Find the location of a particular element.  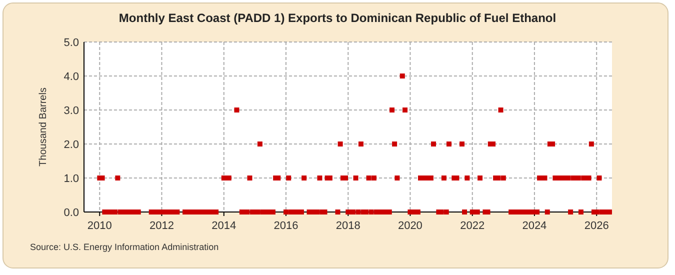

y-tick-label: 1.0 is located at coordinates (71, 179).